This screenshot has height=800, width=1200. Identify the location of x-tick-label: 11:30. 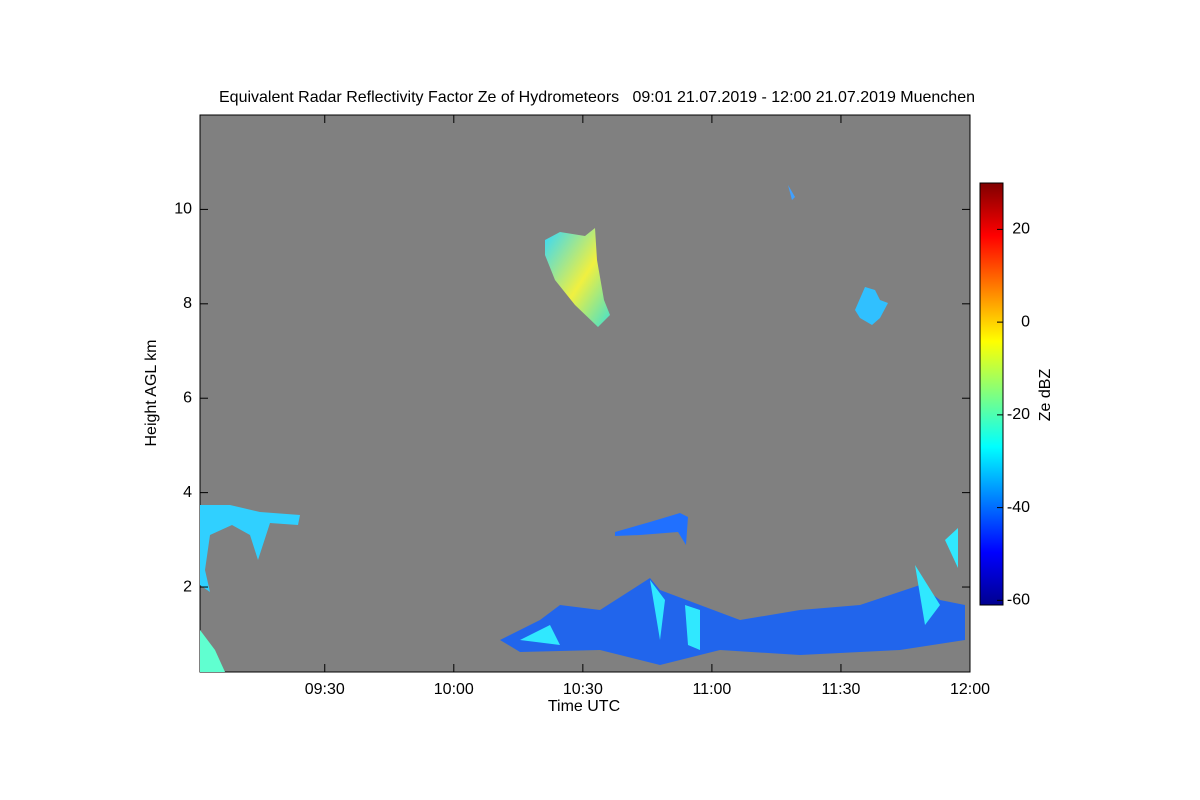
(841, 689).